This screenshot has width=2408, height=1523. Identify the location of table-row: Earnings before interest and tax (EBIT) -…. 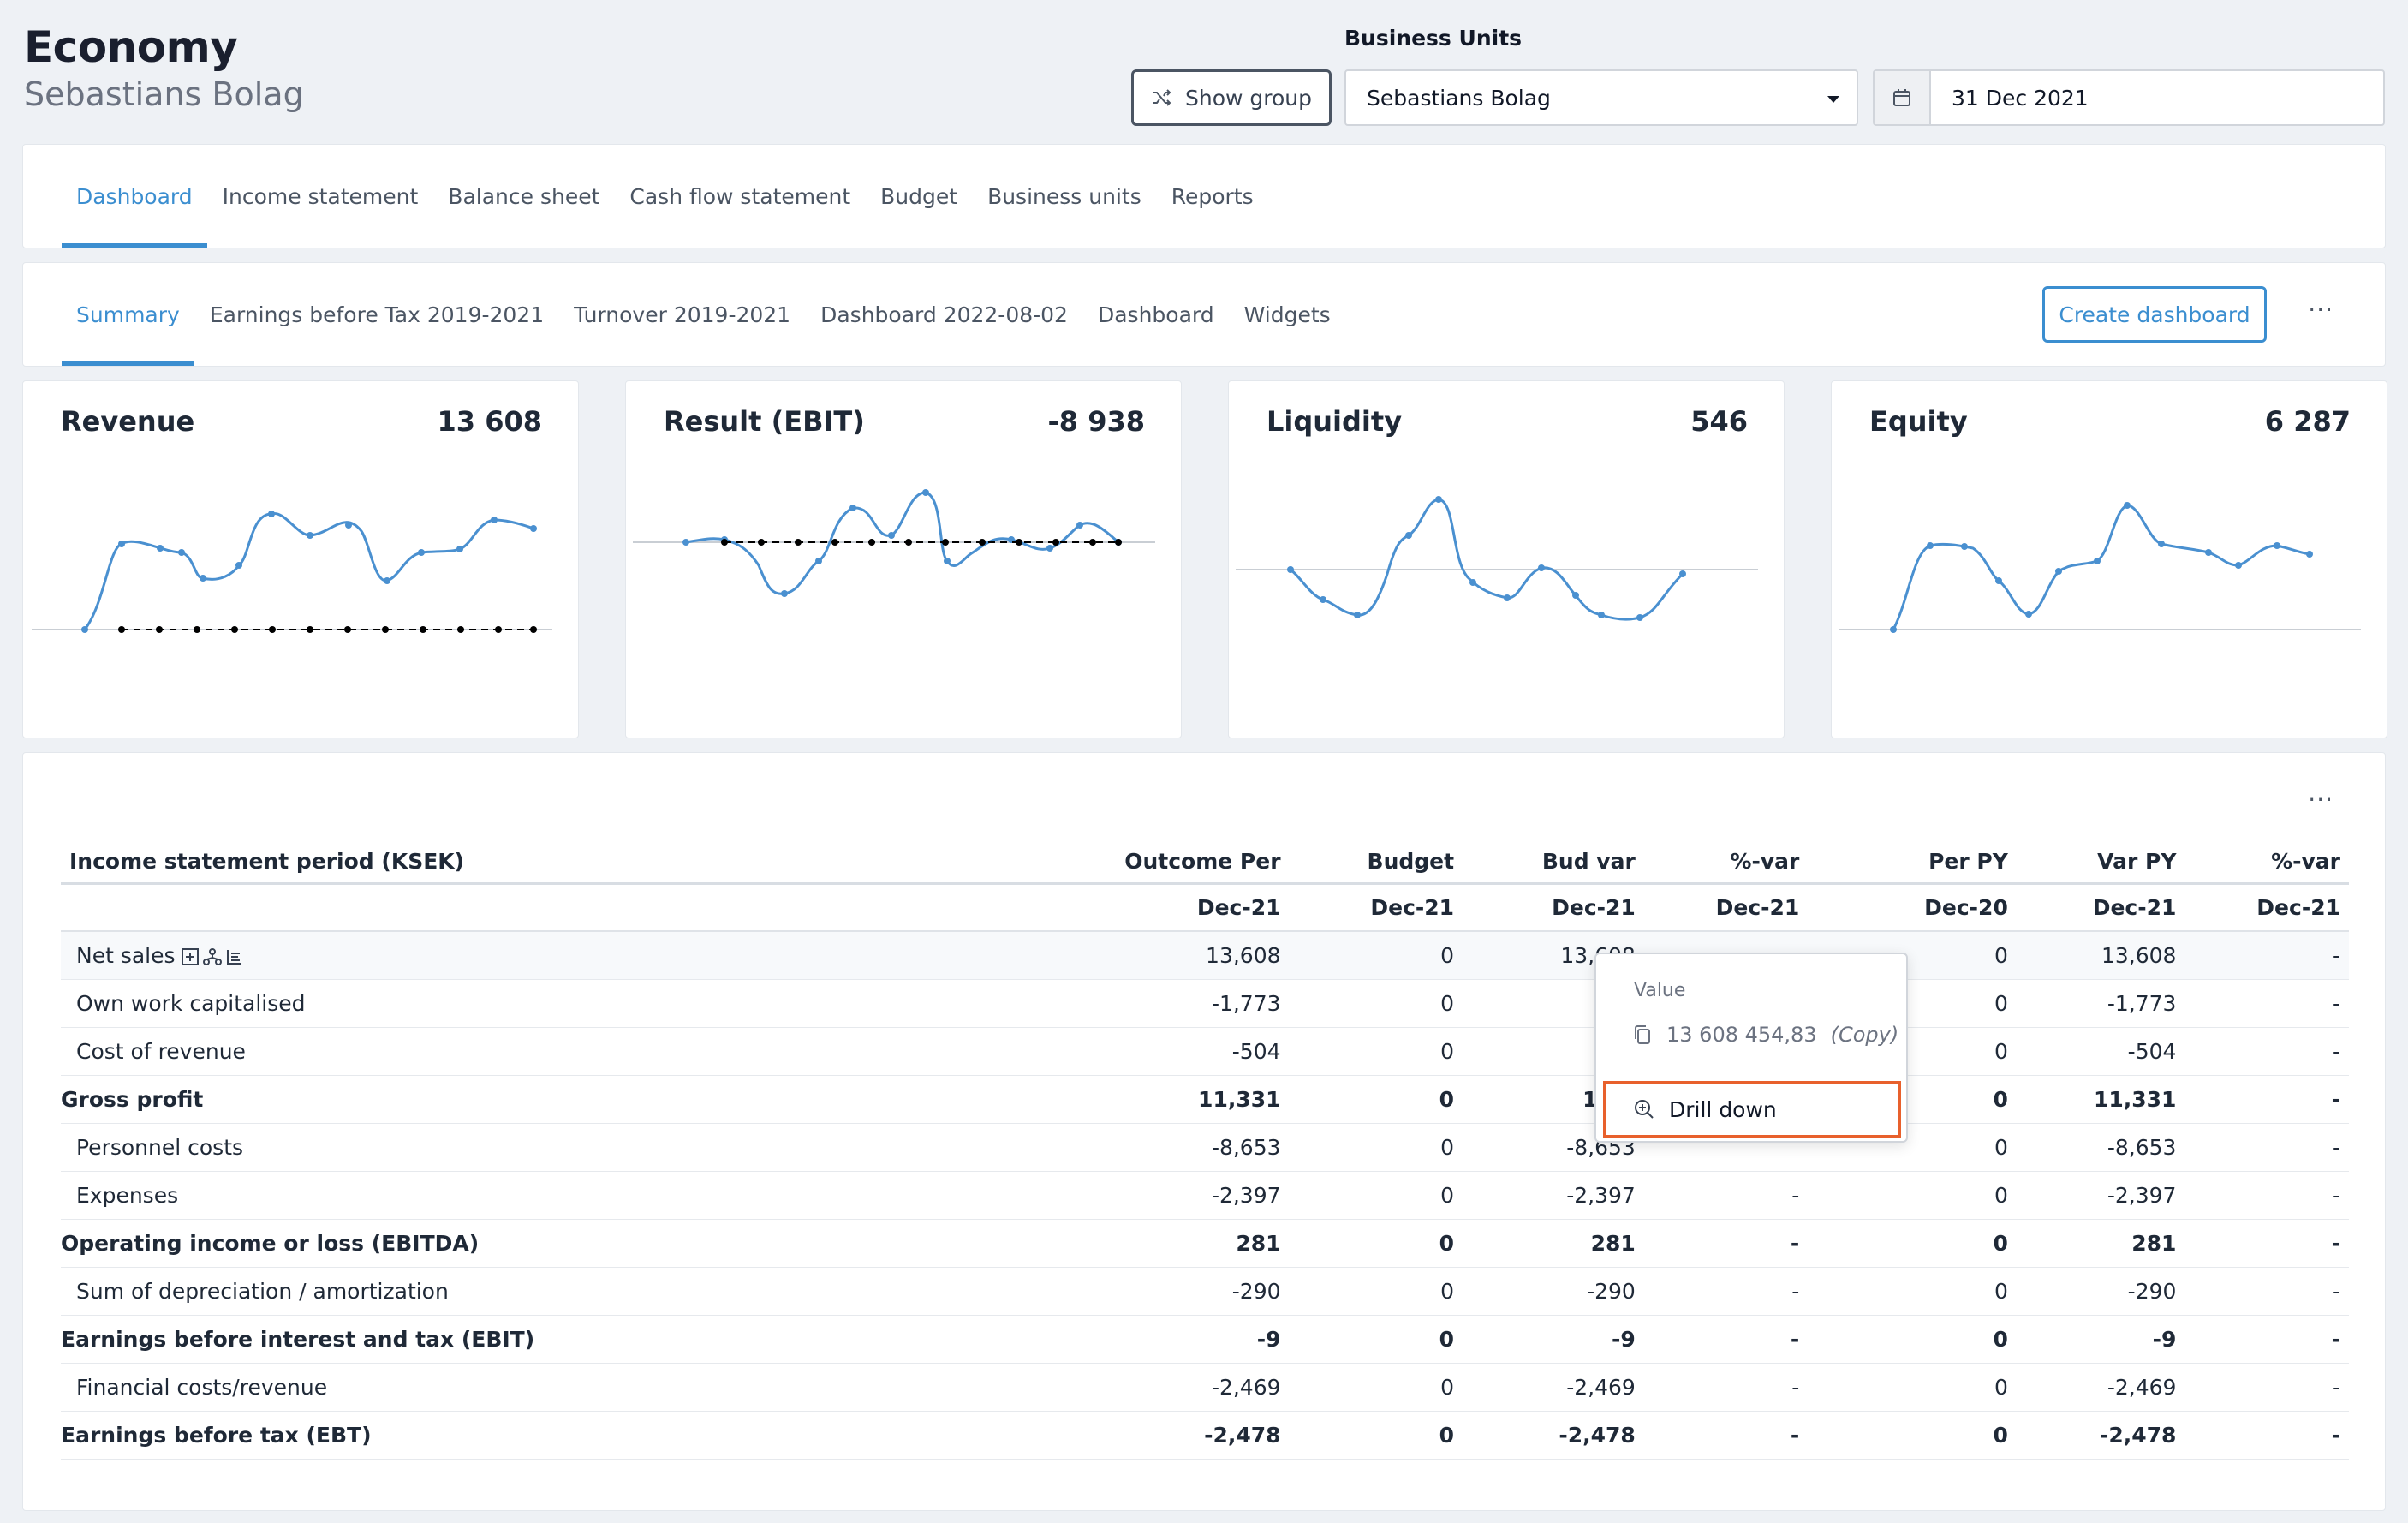
(1205, 1339).